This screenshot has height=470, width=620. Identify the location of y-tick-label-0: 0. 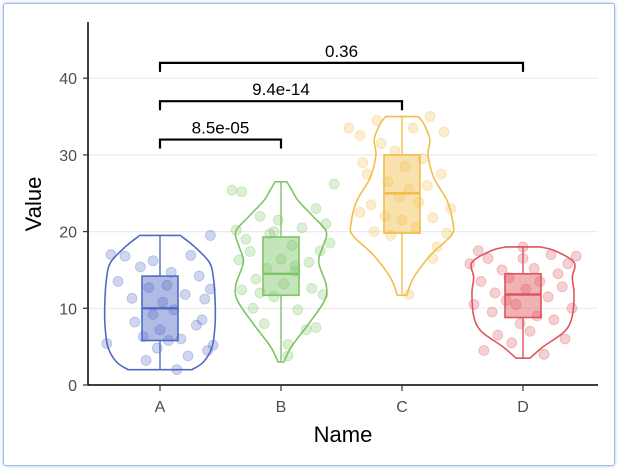
(72, 386).